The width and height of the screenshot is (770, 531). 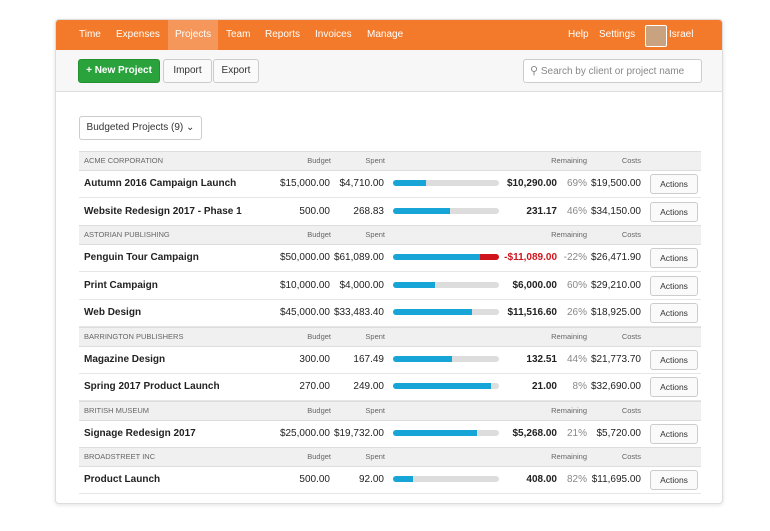 I want to click on remaining: $11,516.60, so click(x=532, y=312).